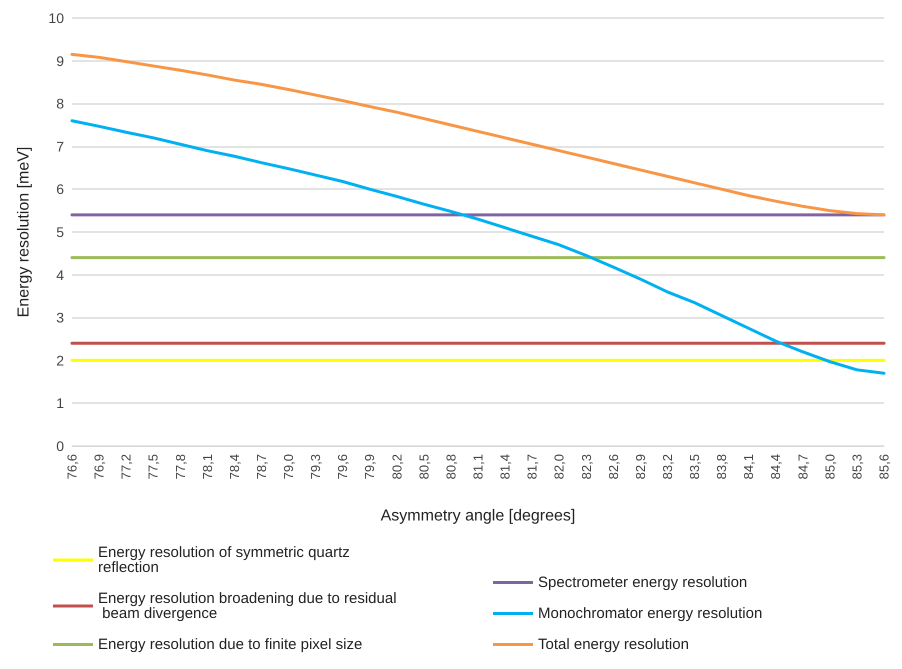 The width and height of the screenshot is (902, 669). Describe the element at coordinates (613, 467) in the screenshot. I see `x-tick-label: 82,6` at that location.